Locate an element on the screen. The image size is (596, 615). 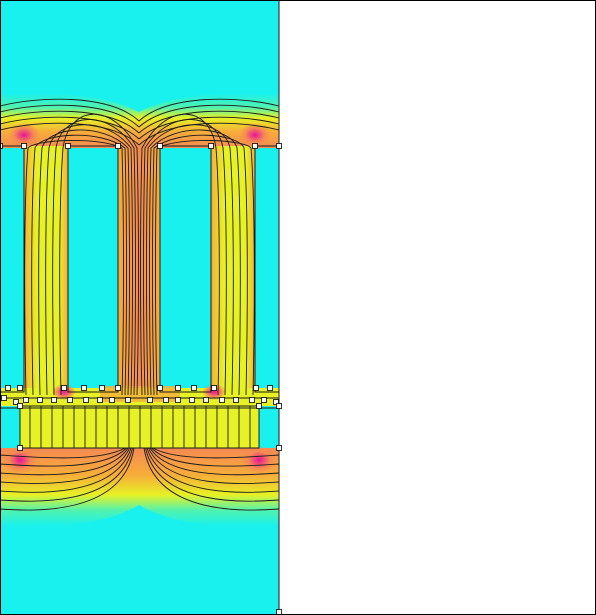
slot-far-right is located at coordinates (267, 268).